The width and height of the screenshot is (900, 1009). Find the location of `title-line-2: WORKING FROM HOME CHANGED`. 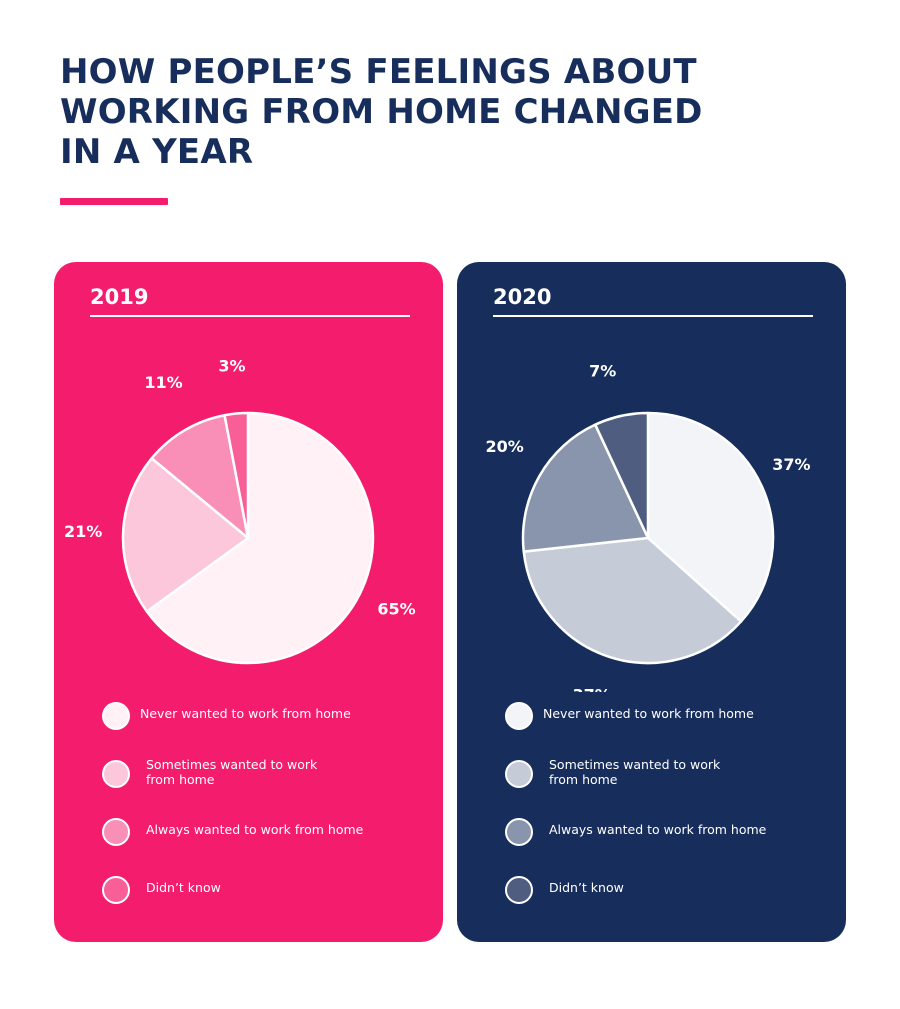

title-line-2: WORKING FROM HOME CHANGED is located at coordinates (381, 112).